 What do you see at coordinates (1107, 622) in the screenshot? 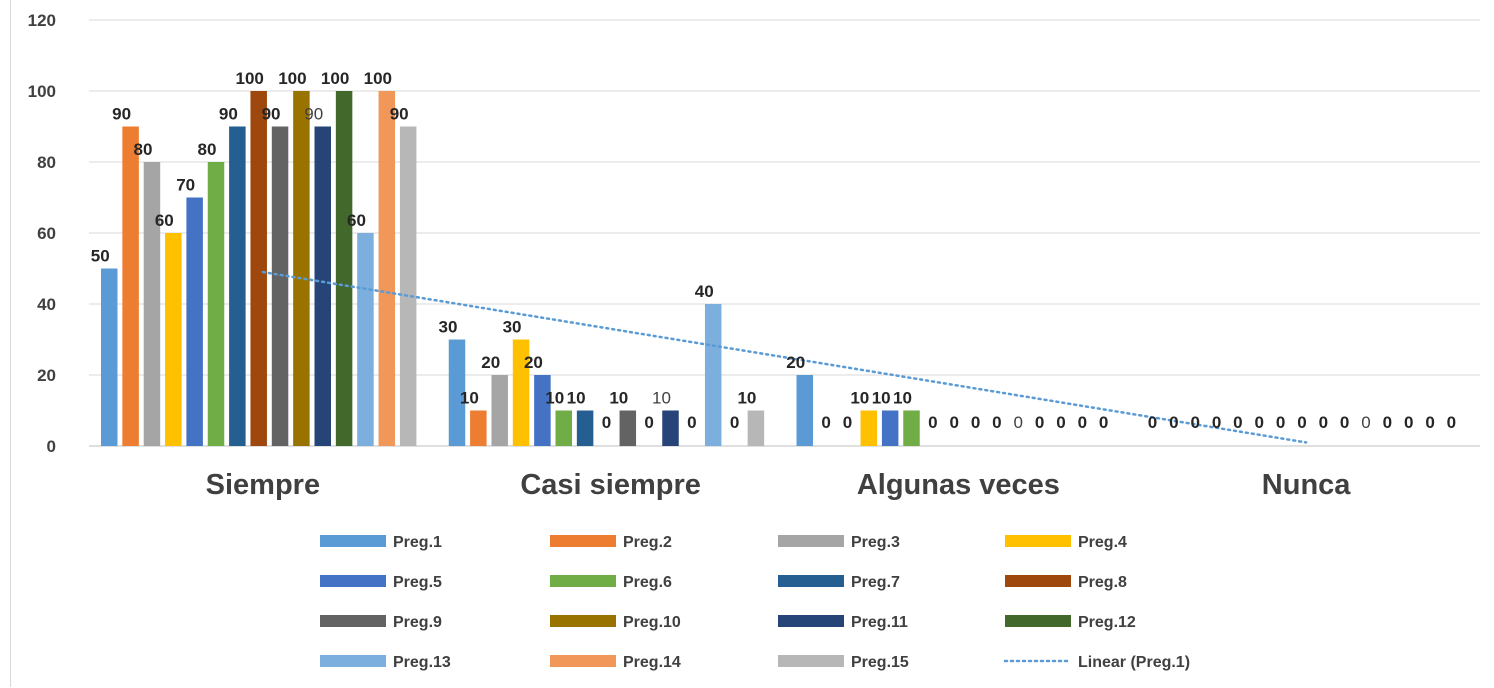
I see `legend-label: Preg.12` at bounding box center [1107, 622].